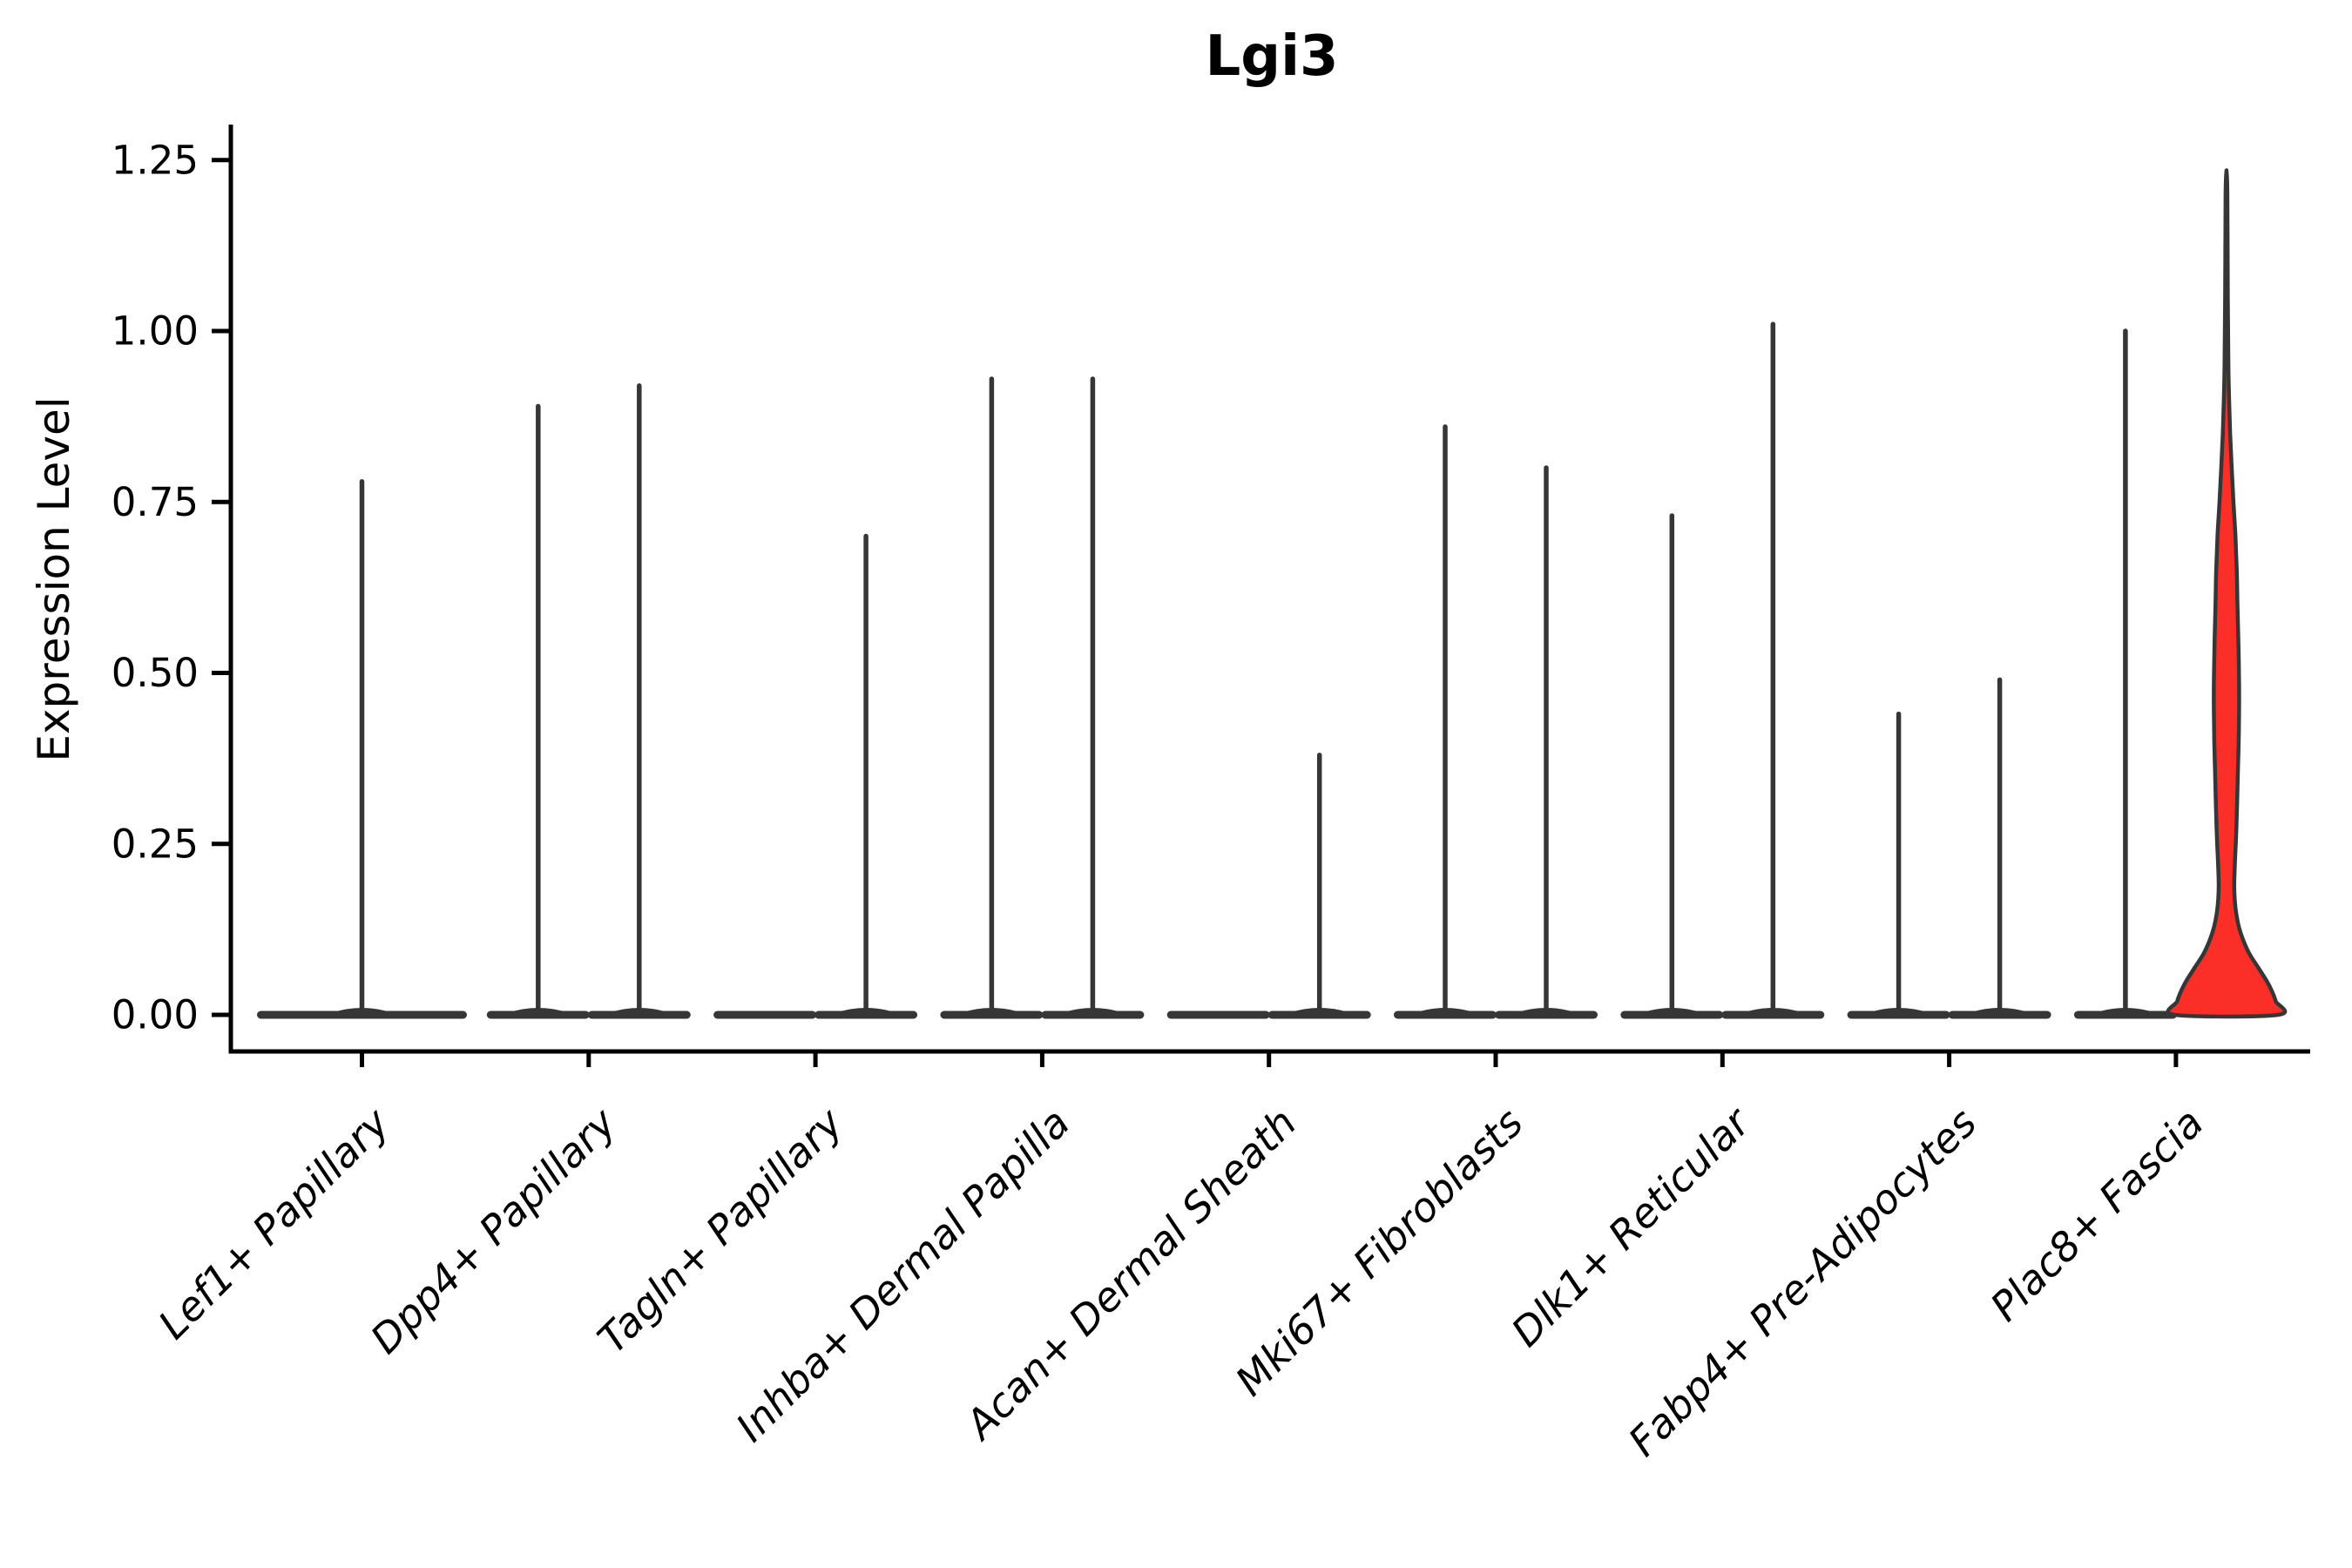 The width and height of the screenshot is (2352, 1568). Describe the element at coordinates (721, 1230) in the screenshot. I see `x-tick-label: Tagln+ Papillary` at that location.